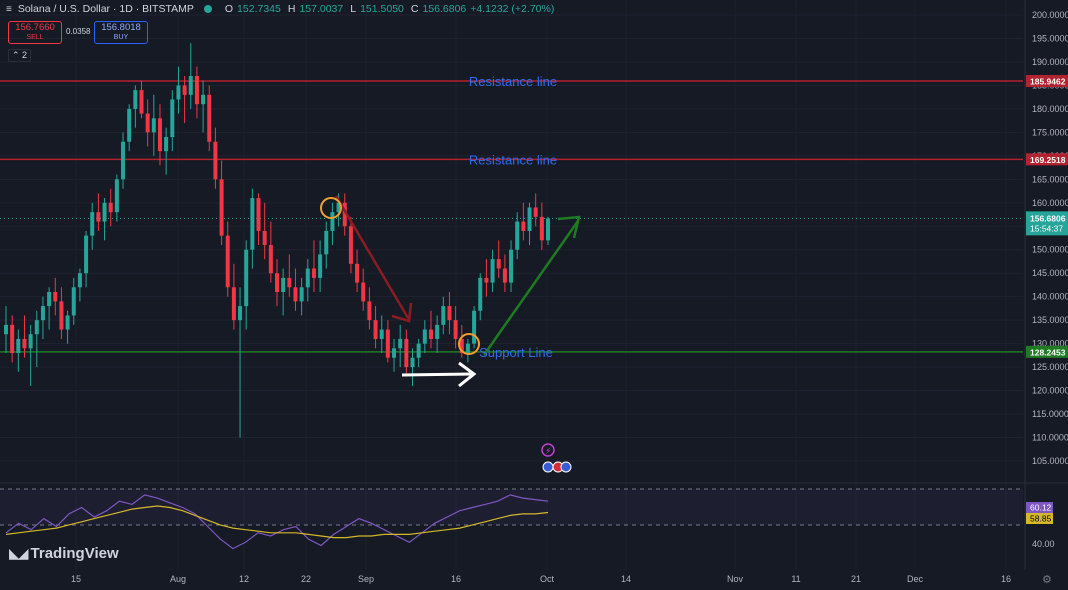 This screenshot has width=1068, height=590. Describe the element at coordinates (64, 553) in the screenshot. I see `tradingview-logo: ◣◢ TradingView` at that location.